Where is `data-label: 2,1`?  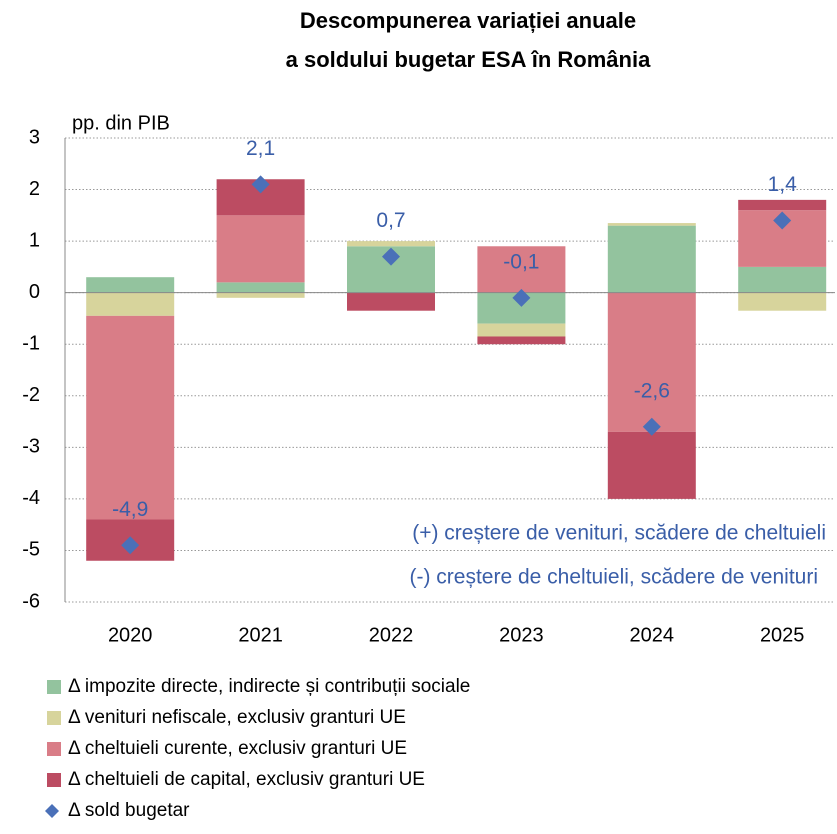
data-label: 2,1 is located at coordinates (260, 148).